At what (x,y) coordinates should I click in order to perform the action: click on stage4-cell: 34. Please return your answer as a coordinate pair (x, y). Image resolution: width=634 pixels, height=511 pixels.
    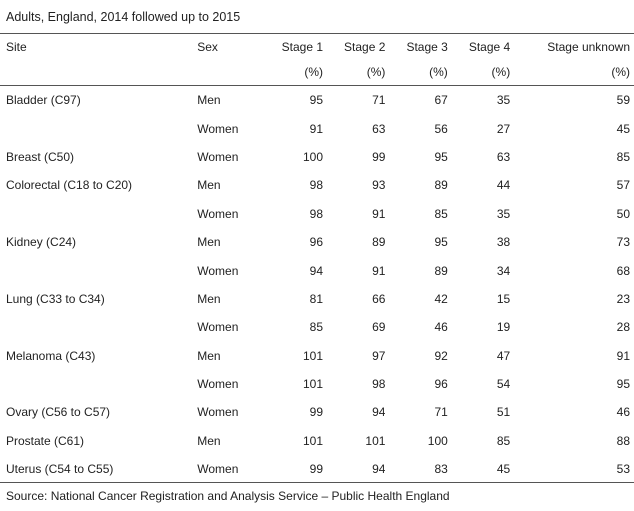
    Looking at the image, I should click on (503, 270).